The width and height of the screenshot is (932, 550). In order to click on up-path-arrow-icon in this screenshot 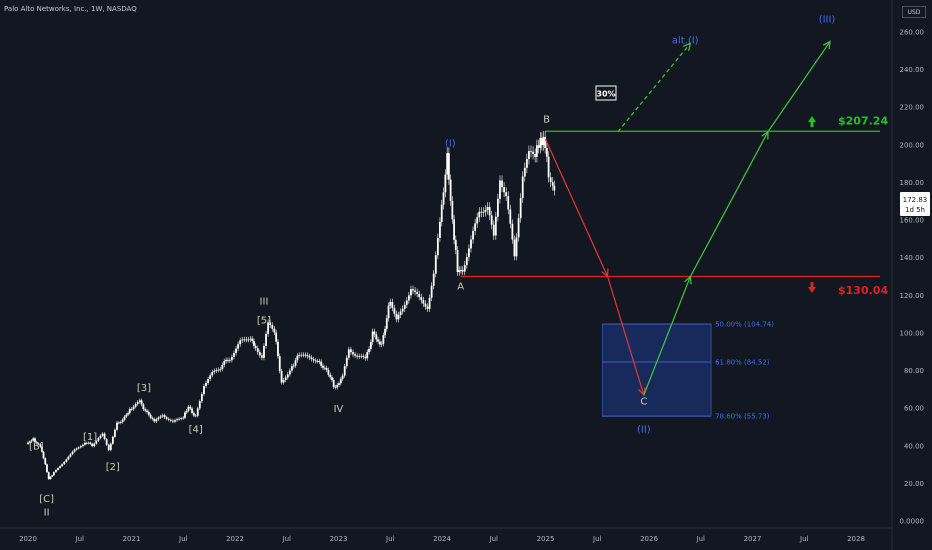, I will do `click(826, 45)`.